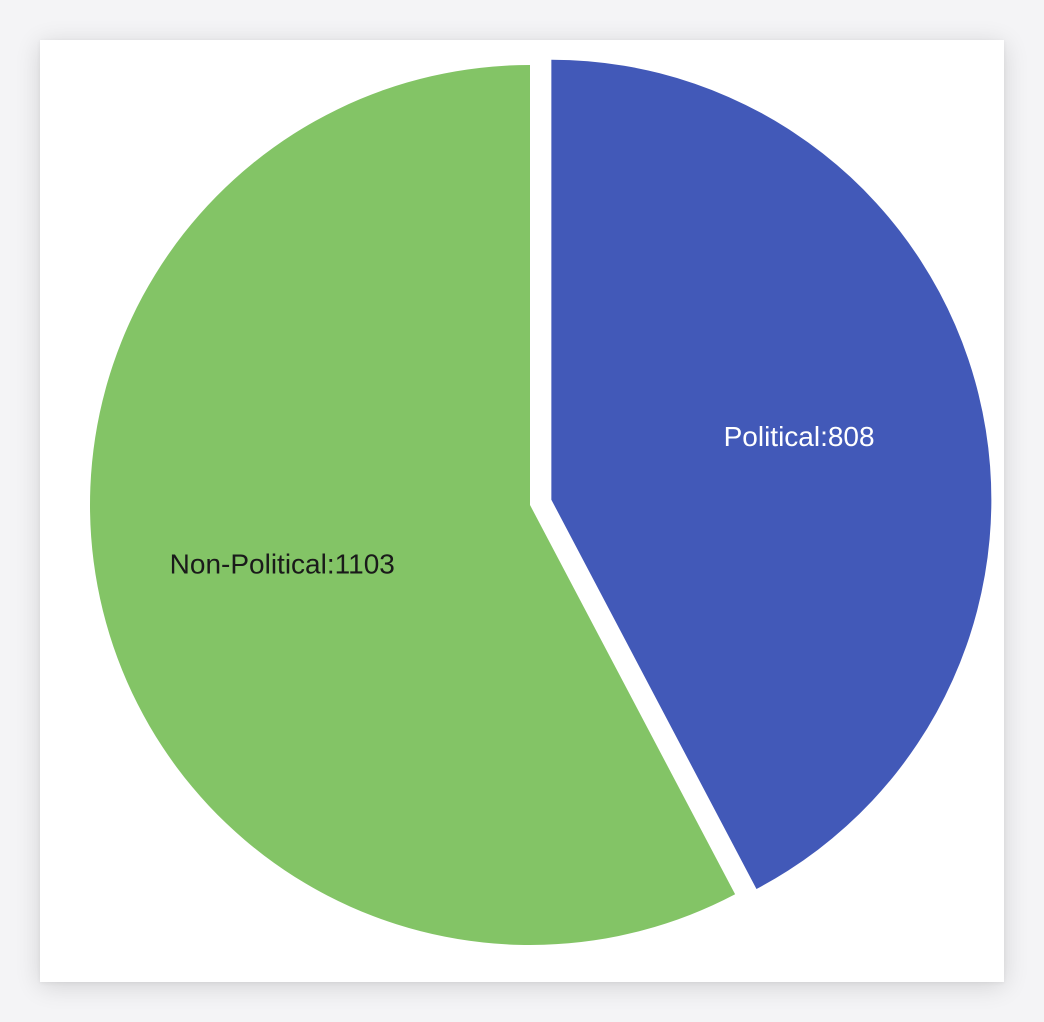  What do you see at coordinates (799, 436) in the screenshot?
I see `slice-label-political: Political:808` at bounding box center [799, 436].